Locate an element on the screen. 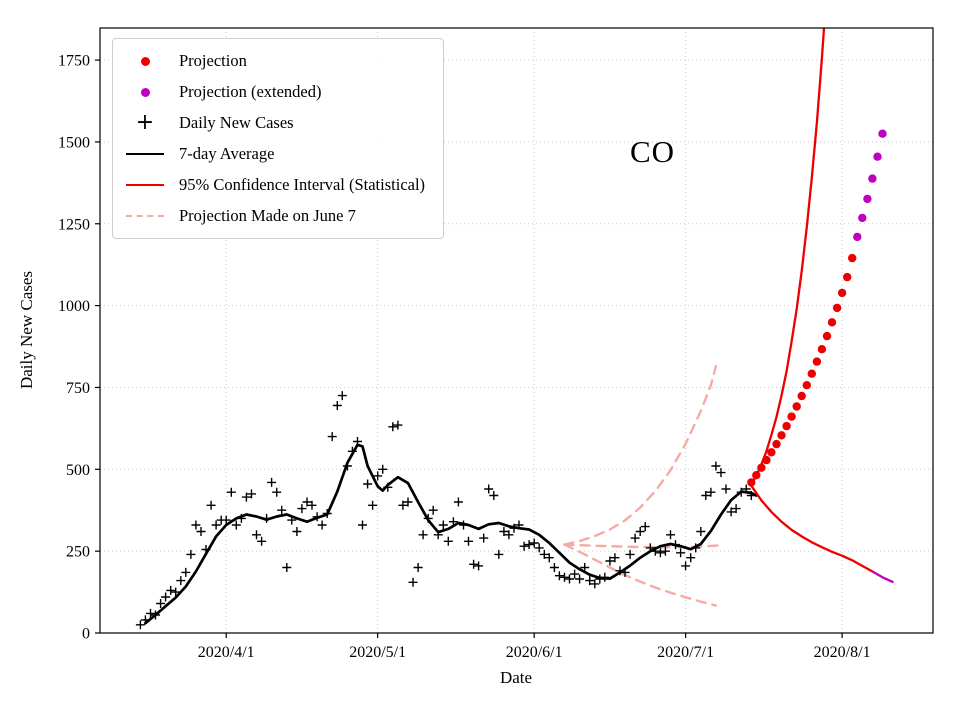  june-7-projection-upper is located at coordinates (640, 455).